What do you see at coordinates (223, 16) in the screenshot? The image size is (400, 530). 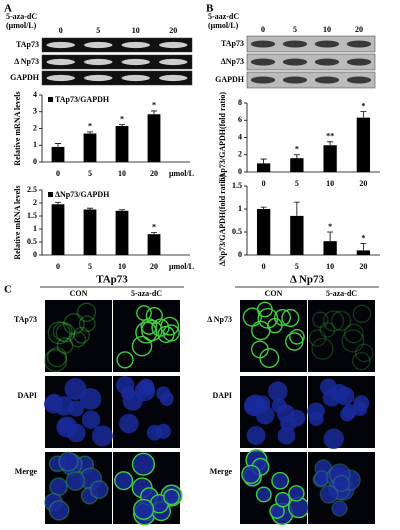 I see `treatment-label: 5-aaz-dC` at bounding box center [223, 16].